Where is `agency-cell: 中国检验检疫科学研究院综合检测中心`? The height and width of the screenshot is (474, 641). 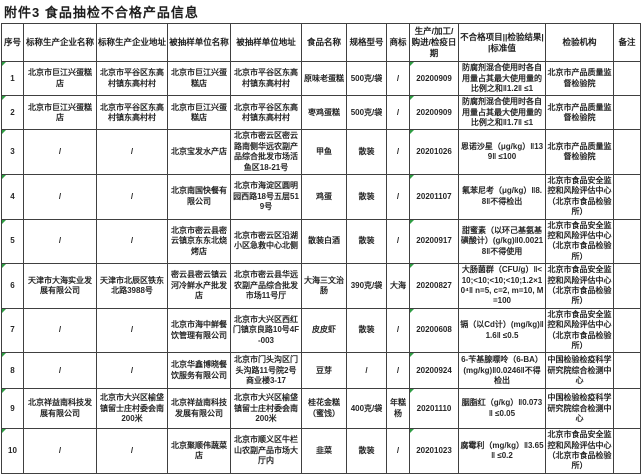 agency-cell: 中国检验检疫科学研究院综合检测中心 is located at coordinates (579, 409).